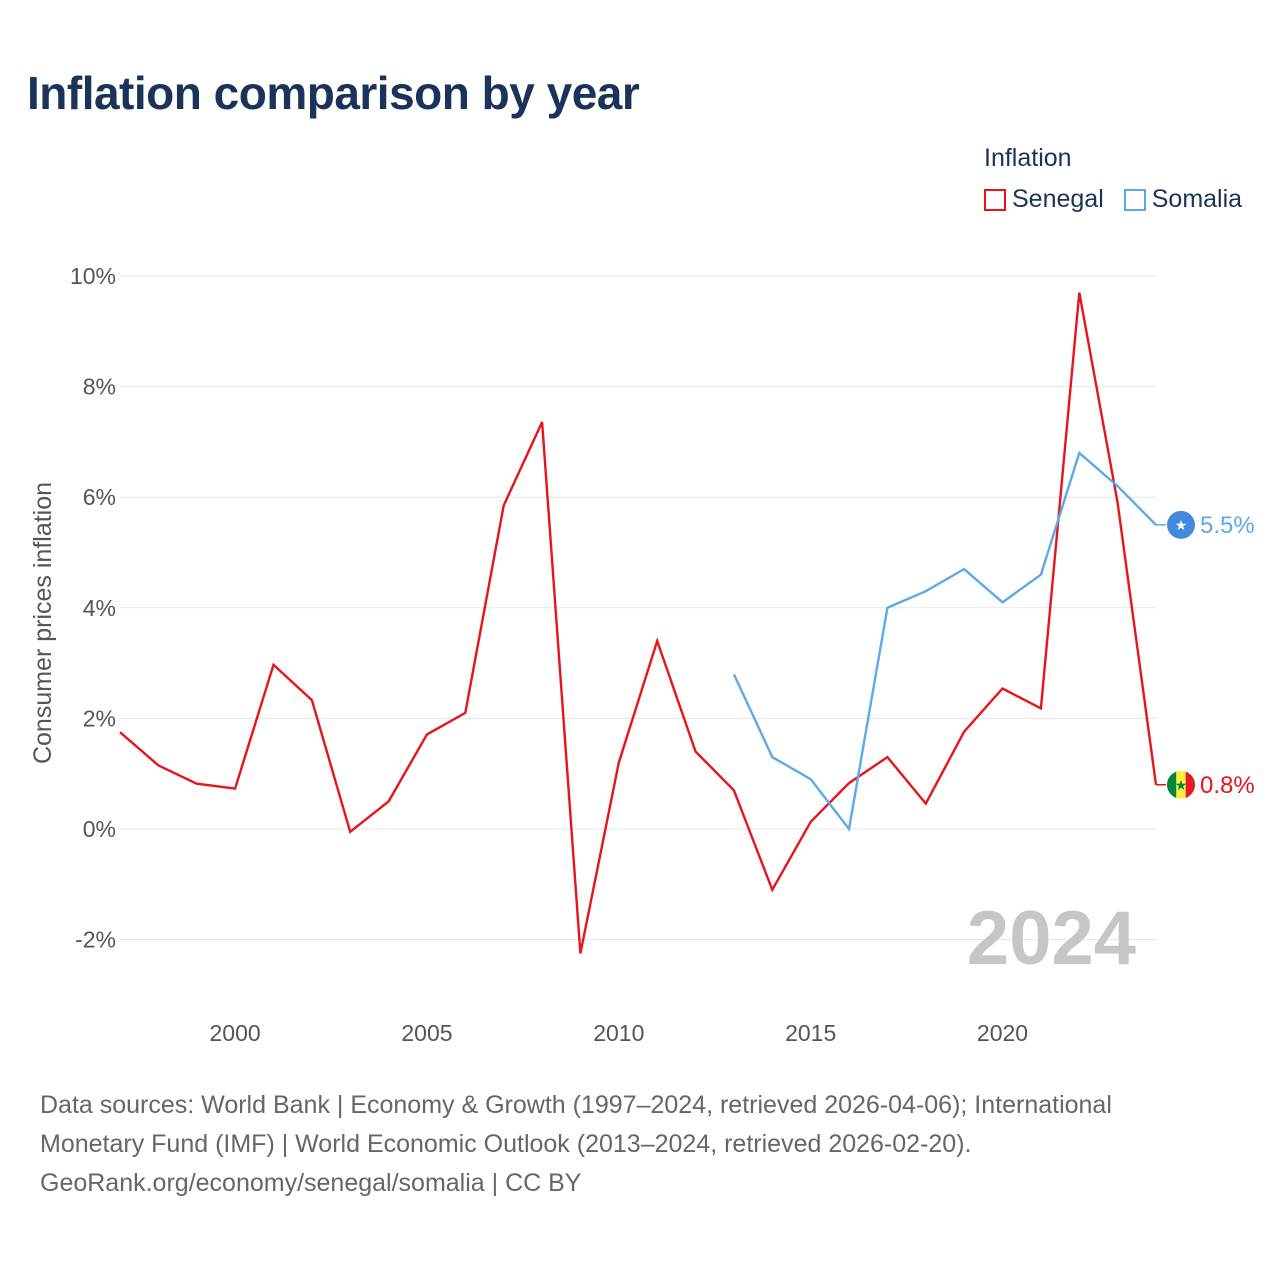  What do you see at coordinates (99, 497) in the screenshot?
I see `y-tick-label: 6%` at bounding box center [99, 497].